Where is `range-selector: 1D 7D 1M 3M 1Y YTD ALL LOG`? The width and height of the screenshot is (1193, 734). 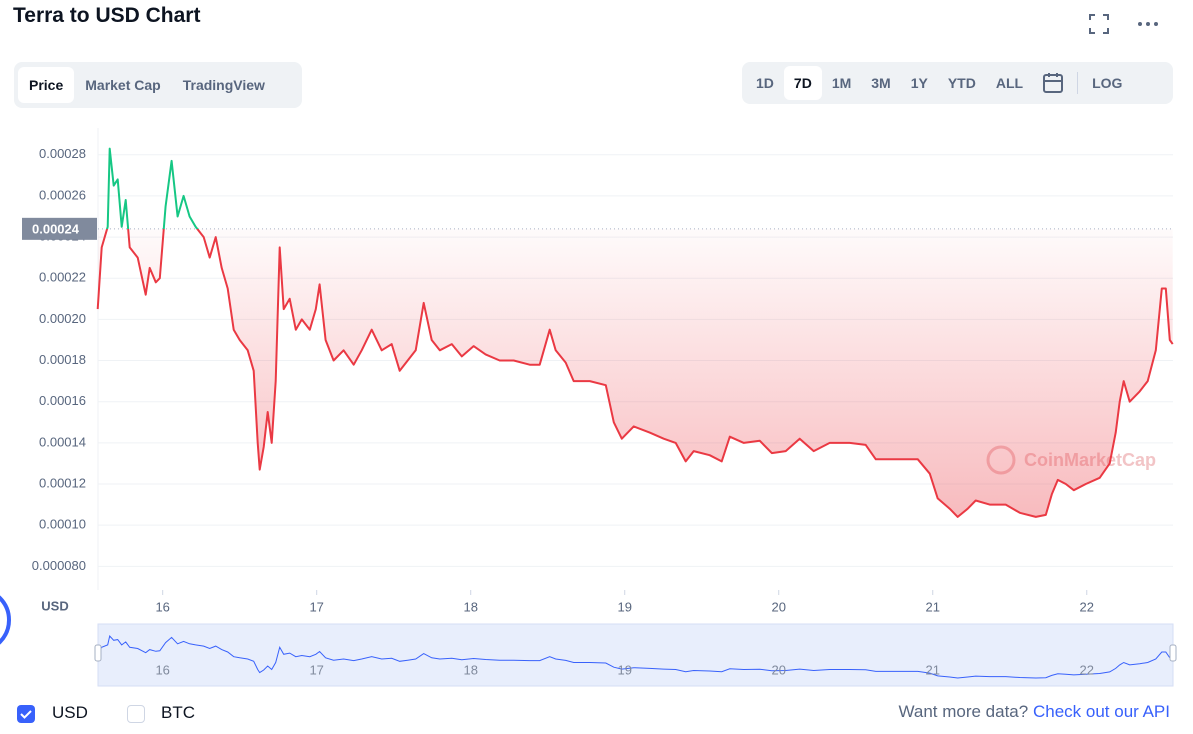
range-selector: 1D 7D 1M 3M 1Y YTD ALL LOG is located at coordinates (957, 83).